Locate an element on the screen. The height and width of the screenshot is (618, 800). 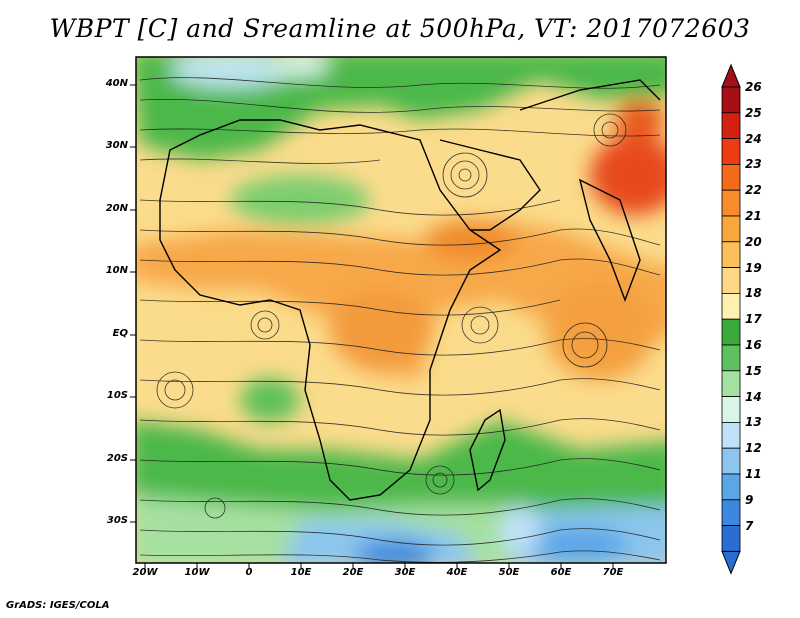
colorbar-top-arrow is located at coordinates (731, 75).